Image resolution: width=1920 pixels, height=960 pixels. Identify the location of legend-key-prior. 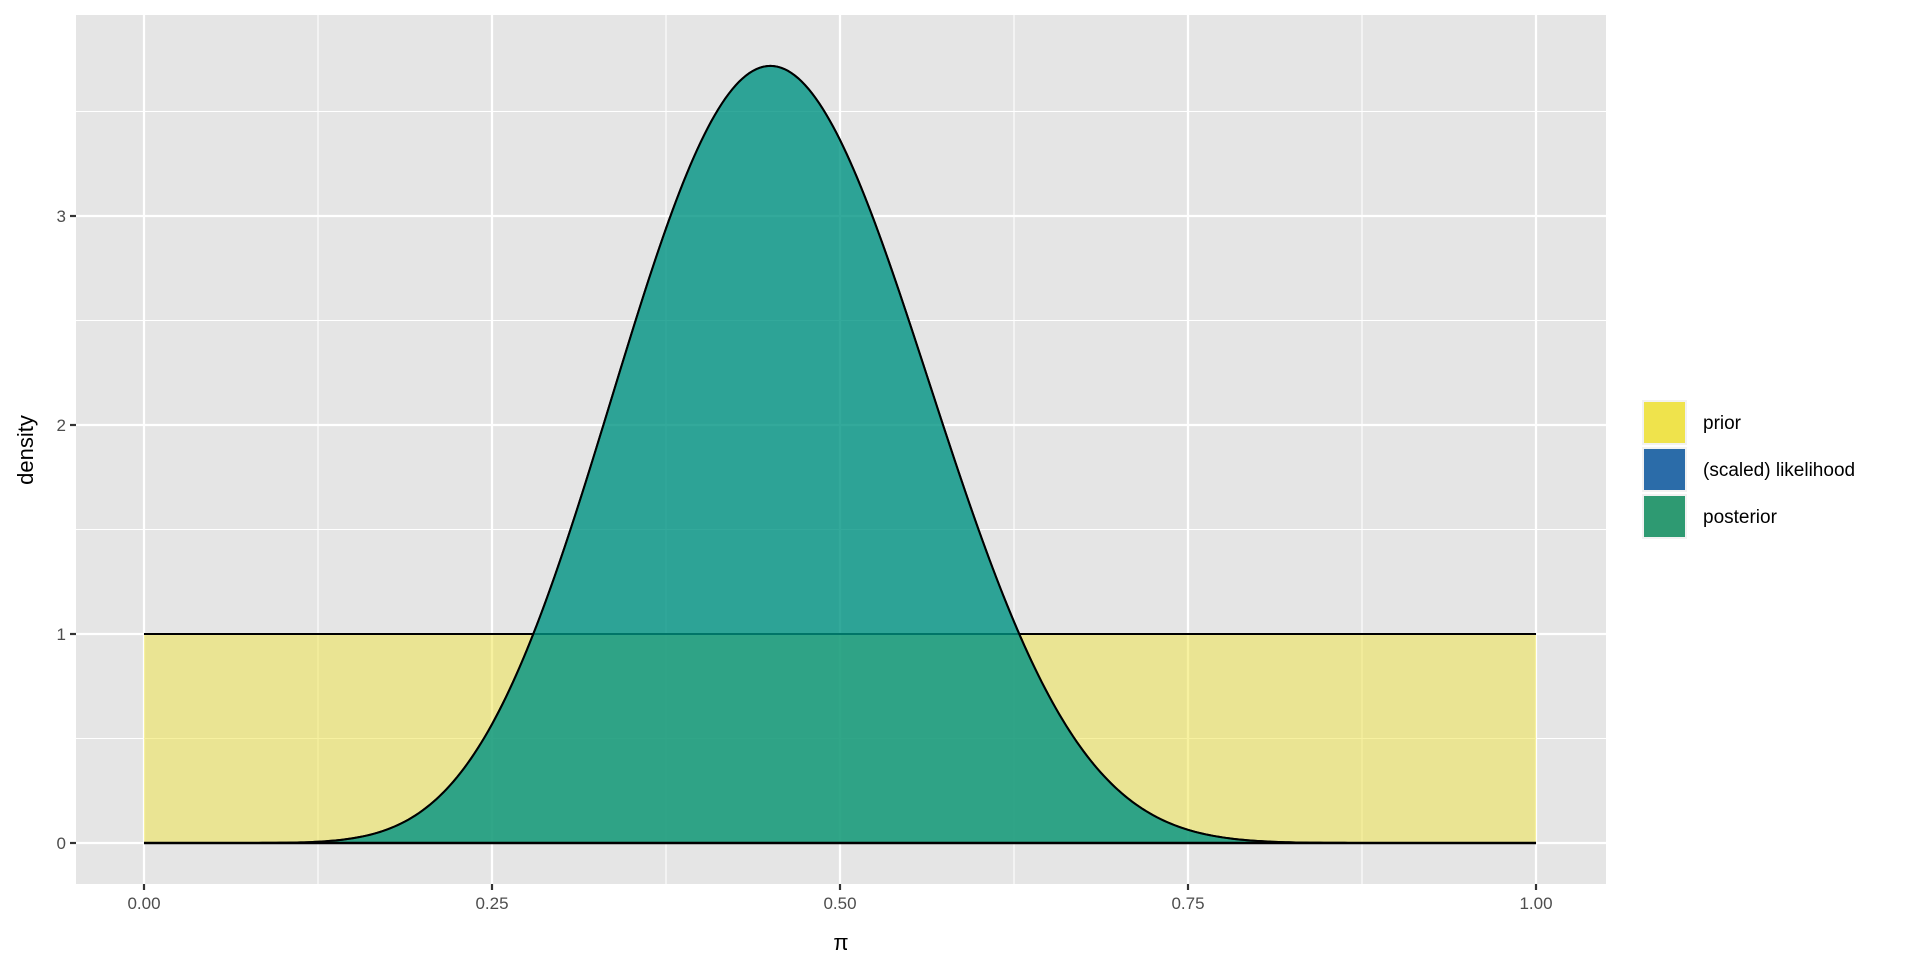
(1664, 422).